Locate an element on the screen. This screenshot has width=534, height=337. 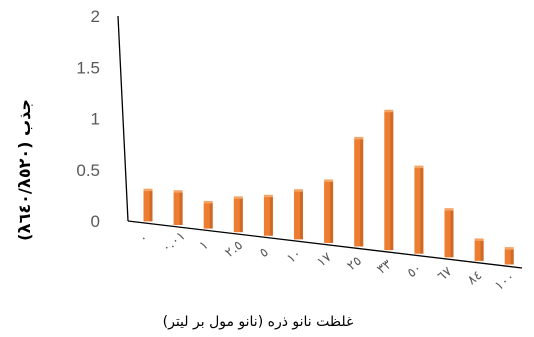
x-tick-label: ١٠٠ is located at coordinates (505, 281).